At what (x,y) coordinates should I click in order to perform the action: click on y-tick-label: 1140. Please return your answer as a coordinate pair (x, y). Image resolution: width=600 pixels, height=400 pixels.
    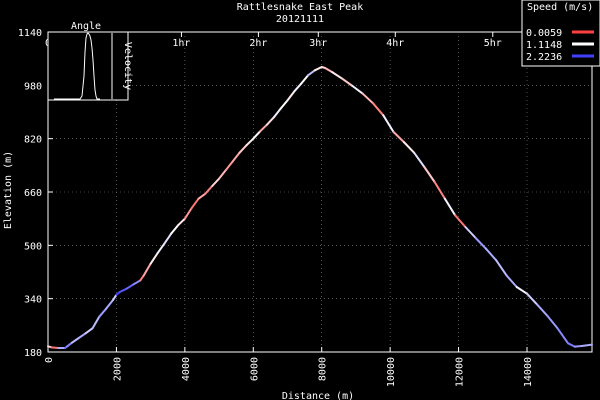
    Looking at the image, I should click on (30, 33).